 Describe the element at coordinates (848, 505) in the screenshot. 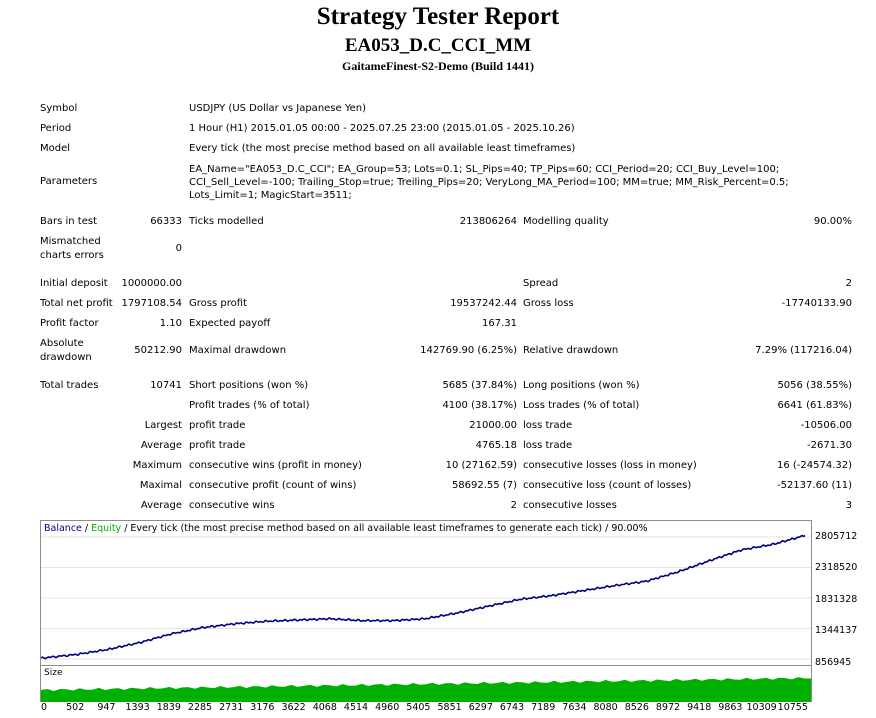

I see `average-consecutive-losses-value: 3` at that location.